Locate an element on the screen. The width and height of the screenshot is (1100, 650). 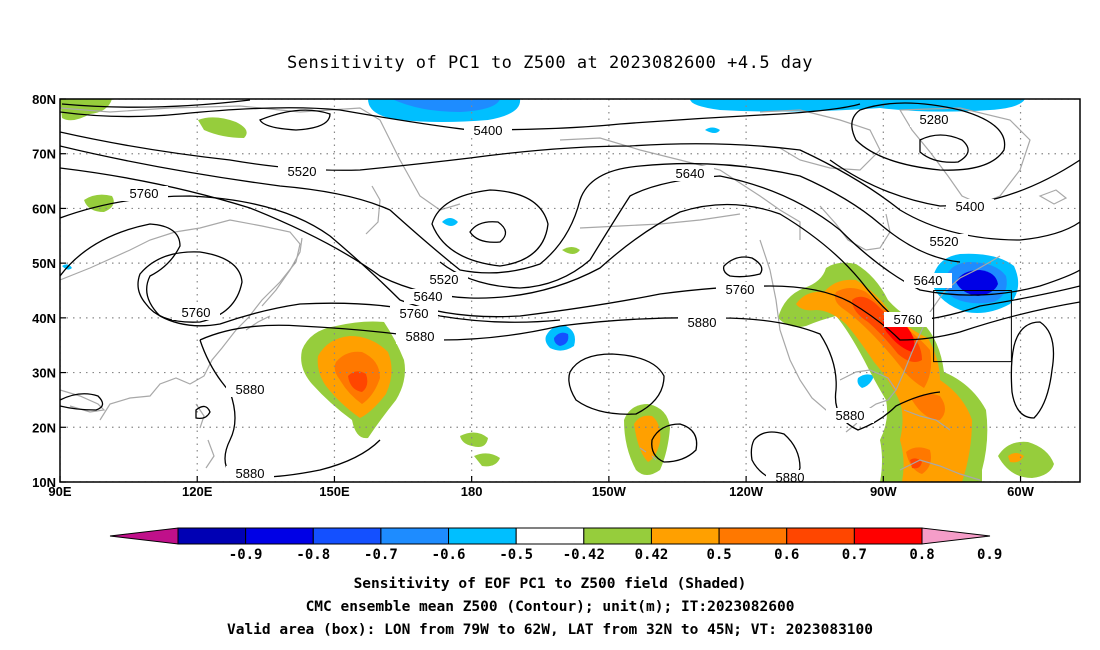
valid-area-box is located at coordinates (972, 326).